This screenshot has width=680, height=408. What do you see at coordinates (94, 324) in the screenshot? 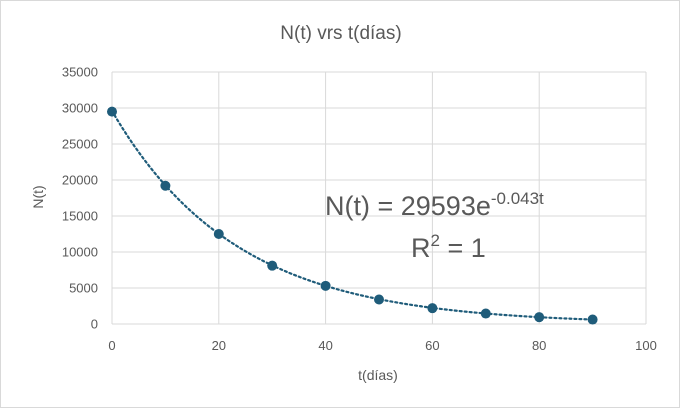
I see `y-tick-label: 0` at bounding box center [94, 324].